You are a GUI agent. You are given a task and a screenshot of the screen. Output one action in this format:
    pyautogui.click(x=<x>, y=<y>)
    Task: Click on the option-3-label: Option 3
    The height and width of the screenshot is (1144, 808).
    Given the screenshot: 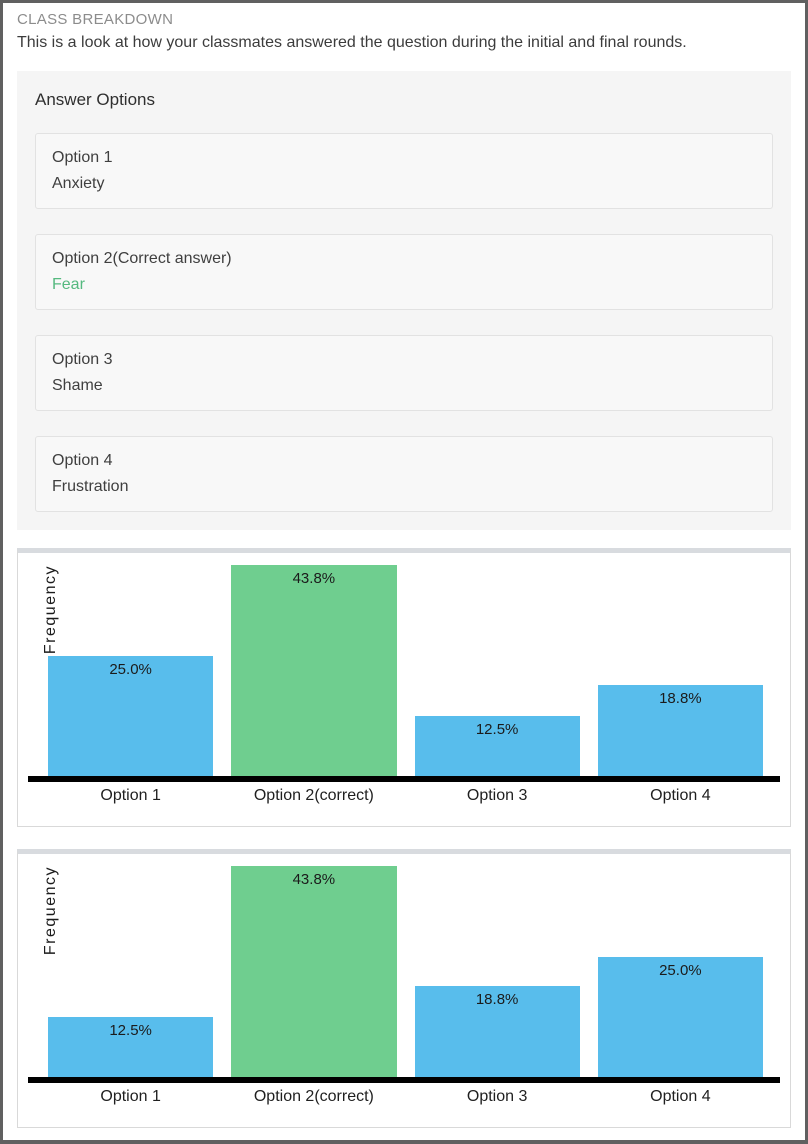 What is the action you would take?
    pyautogui.click(x=82, y=359)
    